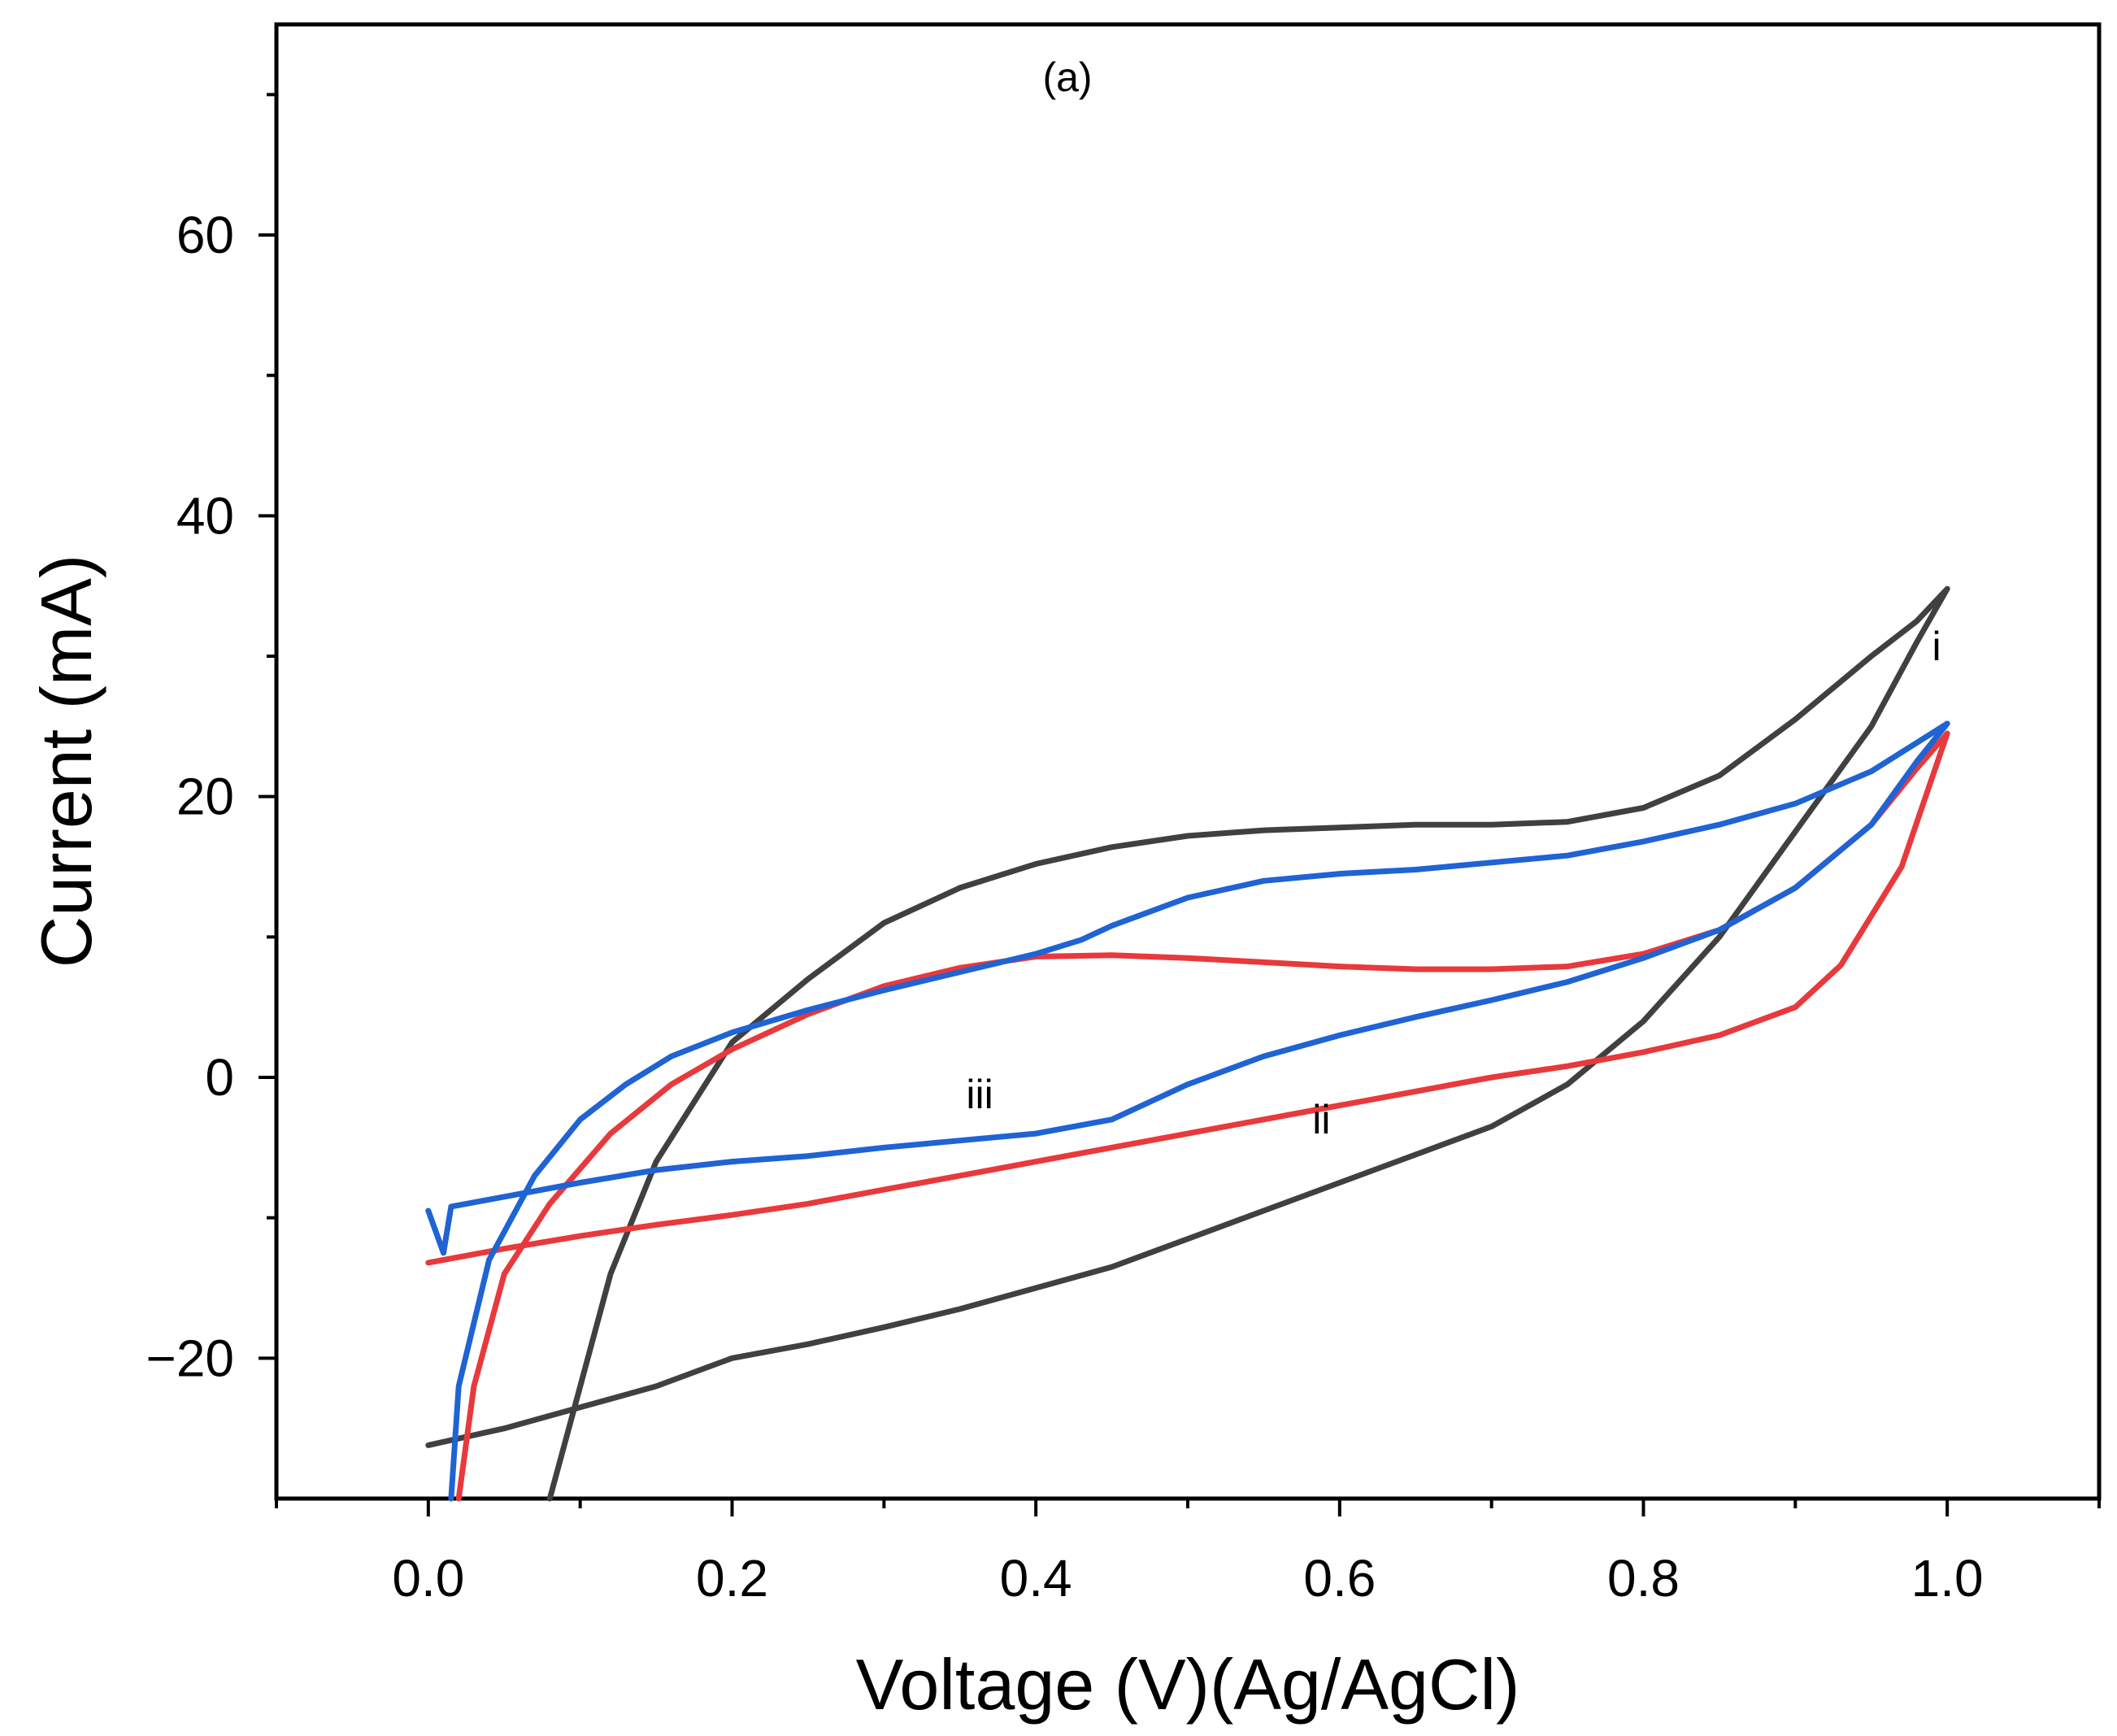  Describe the element at coordinates (1339, 1578) in the screenshot. I see `x-tick-label: 0.6` at that location.